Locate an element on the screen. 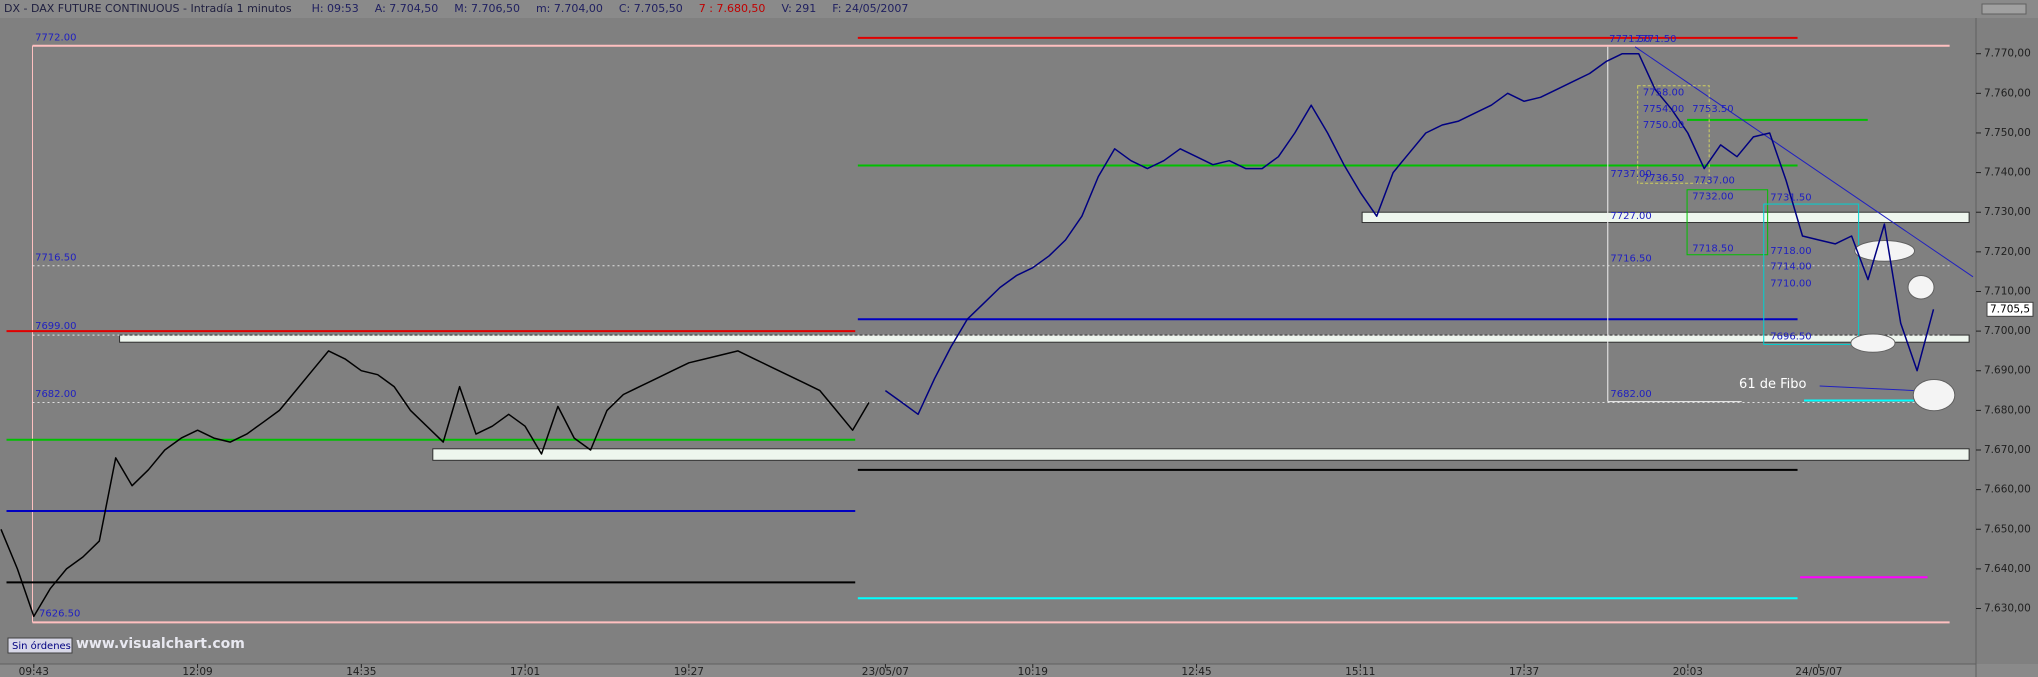 The width and height of the screenshot is (2038, 677). x-tick-label: 12:09 is located at coordinates (197, 671).